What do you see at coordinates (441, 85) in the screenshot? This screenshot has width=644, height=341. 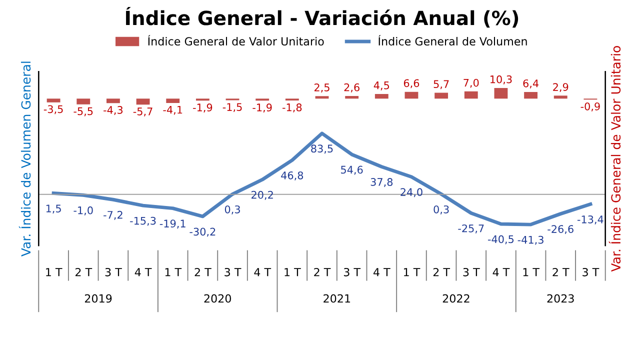 I see `data-label: 5,7` at bounding box center [441, 85].